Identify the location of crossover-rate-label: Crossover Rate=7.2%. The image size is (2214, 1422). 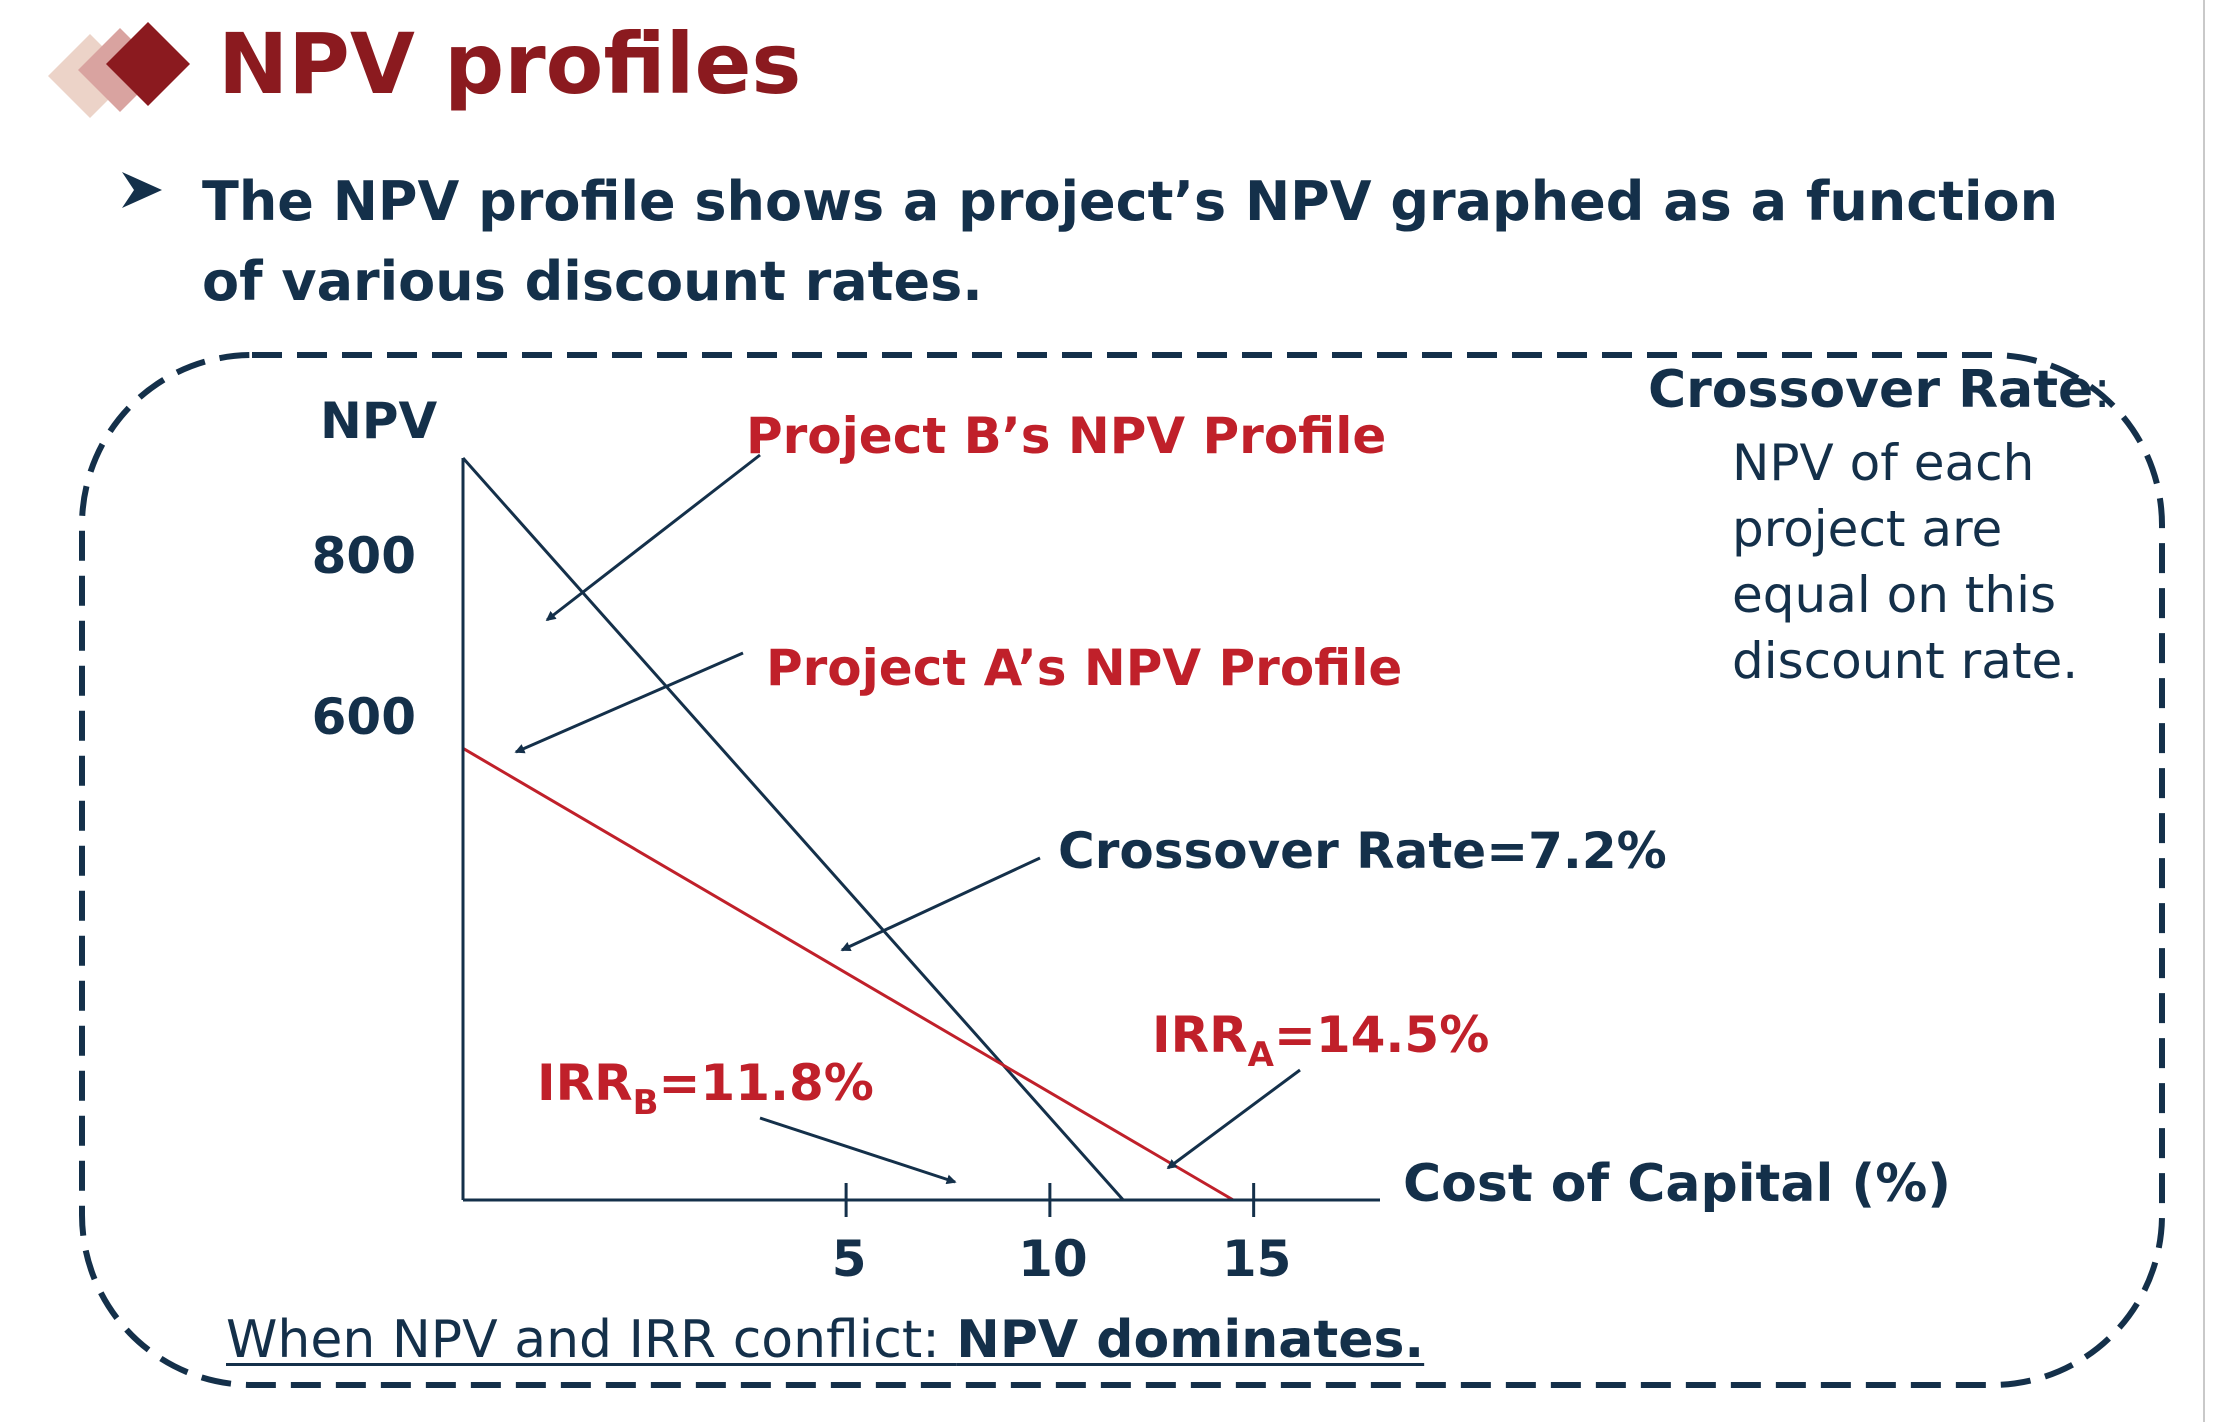
(1362, 851).